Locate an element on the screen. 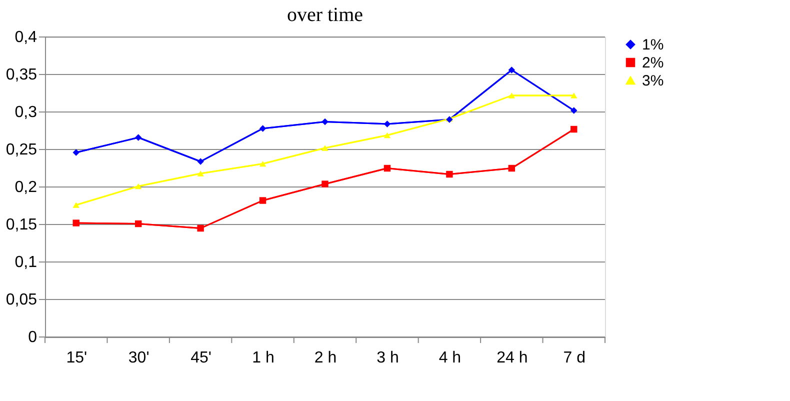  x-tick-label: 24 h is located at coordinates (512, 358).